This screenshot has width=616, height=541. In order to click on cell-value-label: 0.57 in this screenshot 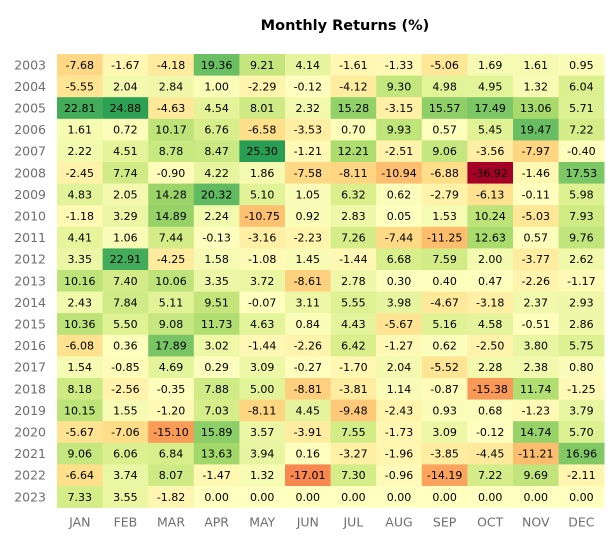, I will do `click(444, 130)`.